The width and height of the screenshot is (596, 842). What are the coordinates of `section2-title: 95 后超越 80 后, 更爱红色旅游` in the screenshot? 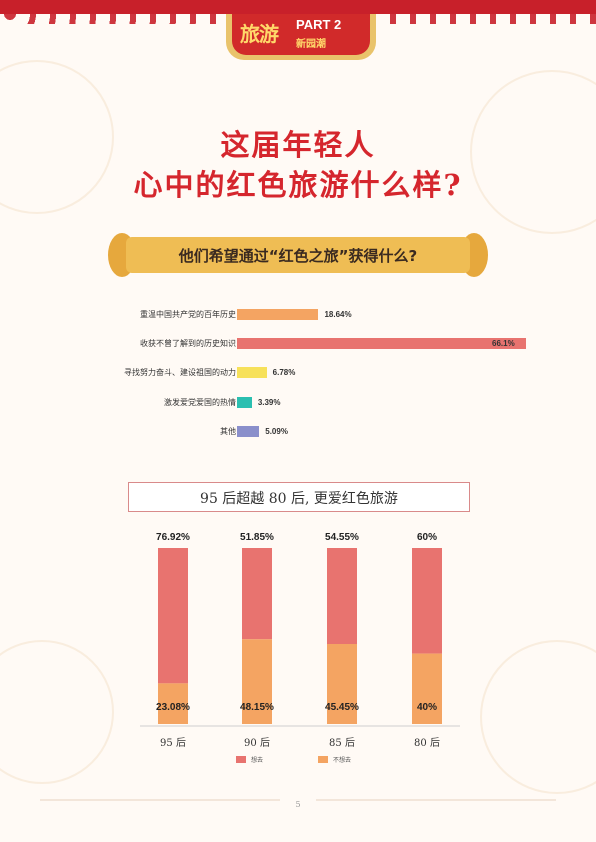 It's located at (299, 499).